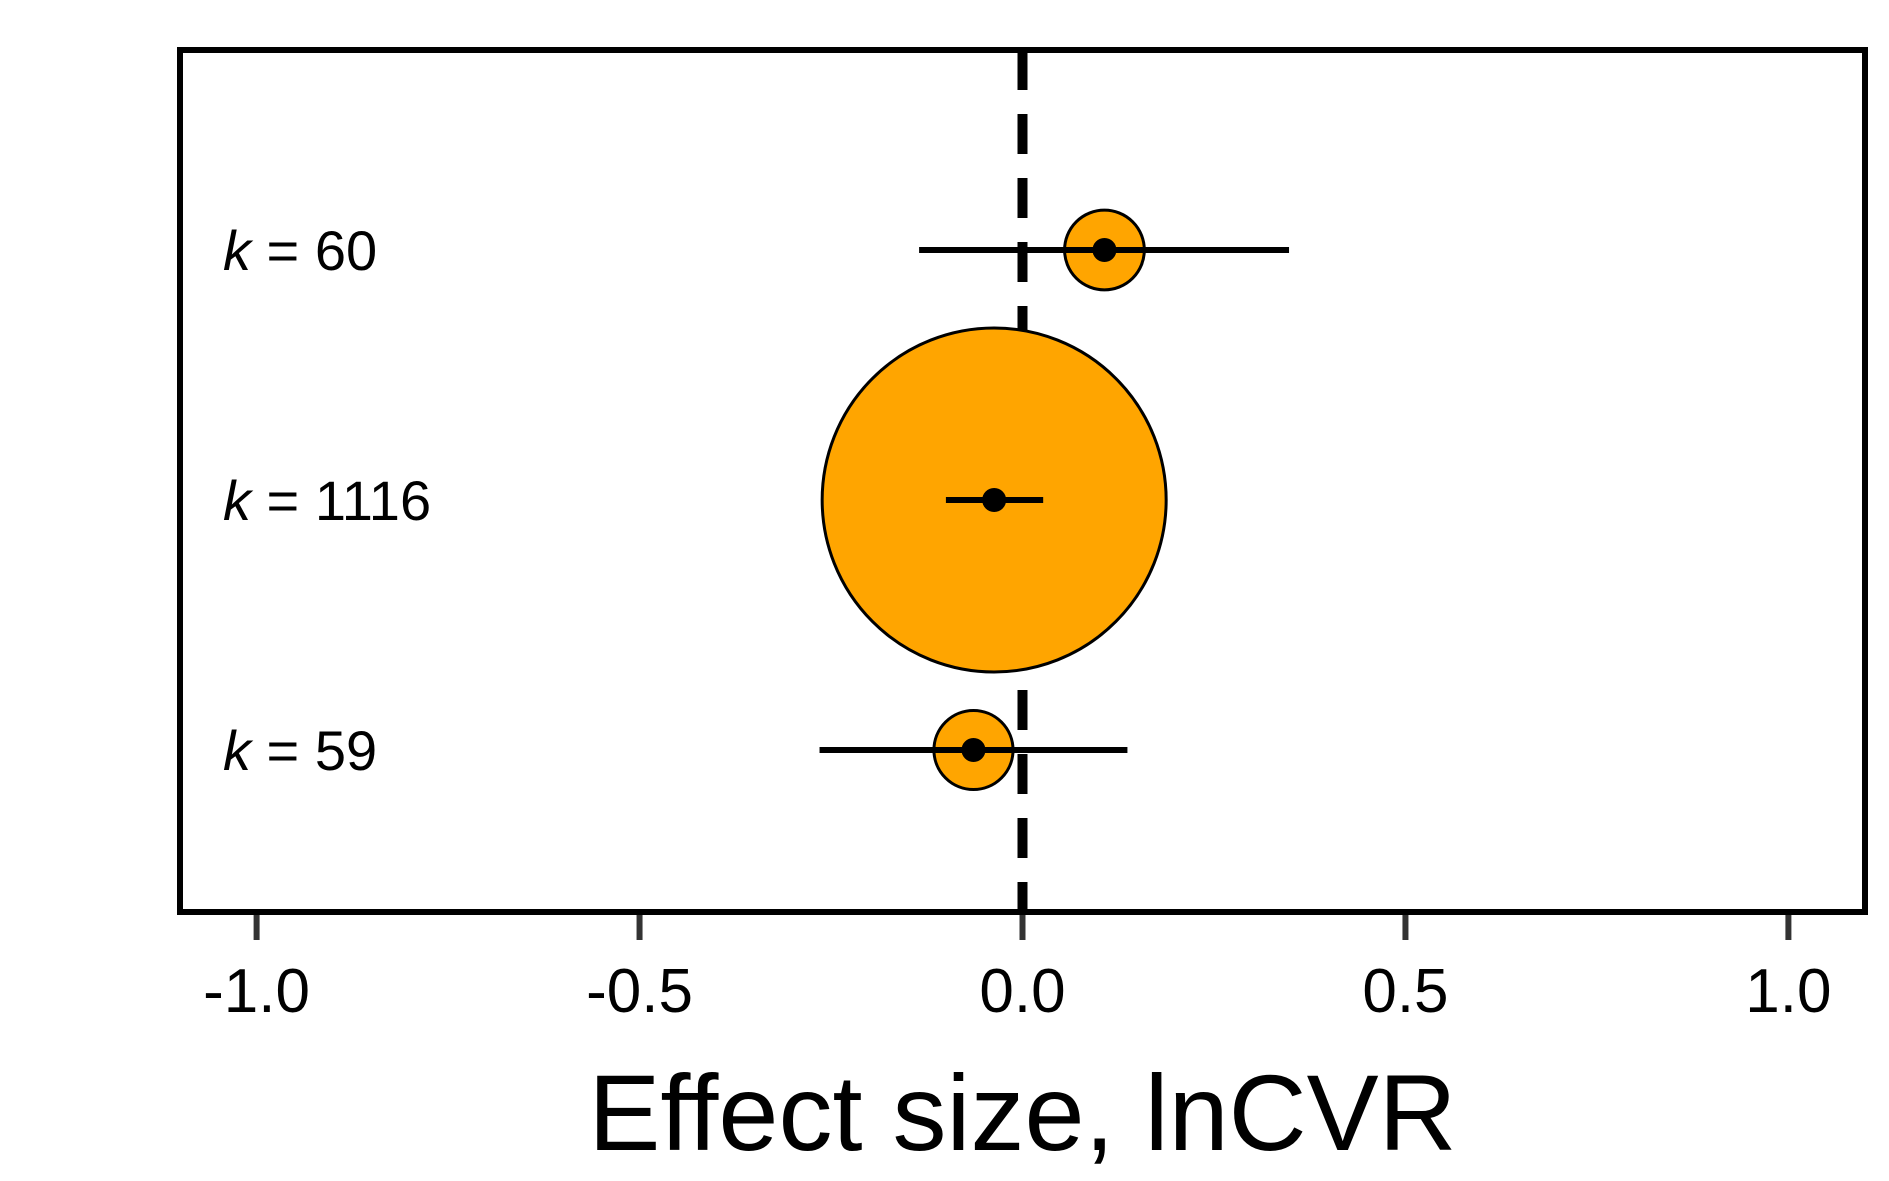  I want to click on row-label-value-3: = 59, so click(314, 750).